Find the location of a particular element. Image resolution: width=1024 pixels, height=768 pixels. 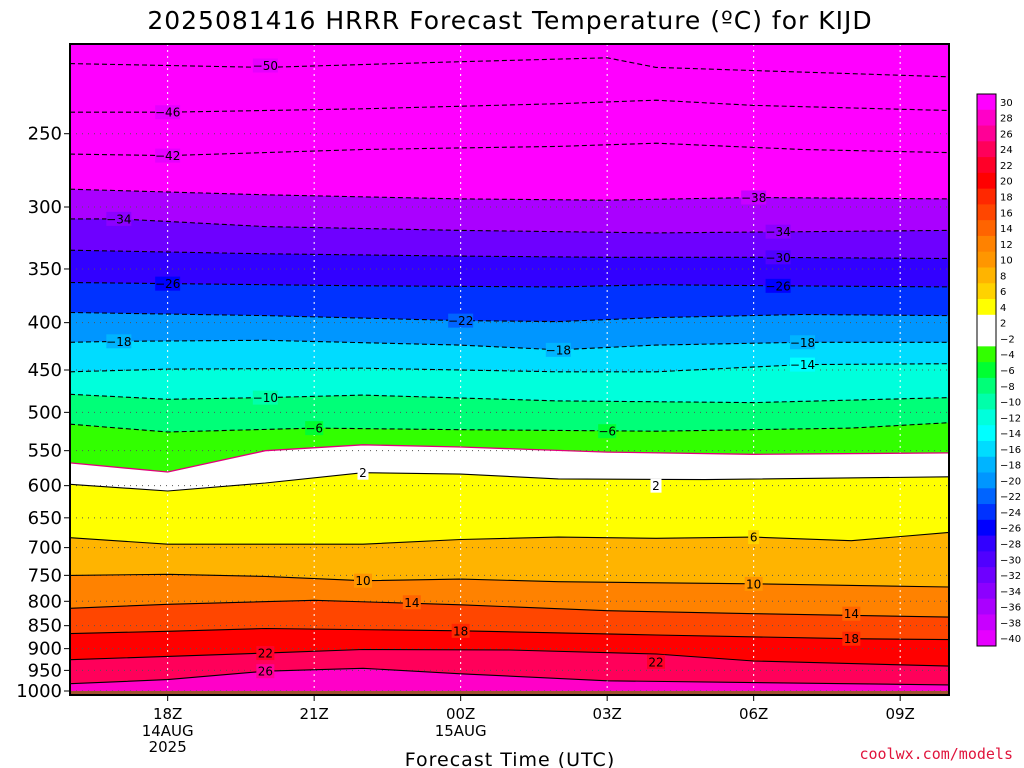

colorbar-label: 26 is located at coordinates (1006, 134).